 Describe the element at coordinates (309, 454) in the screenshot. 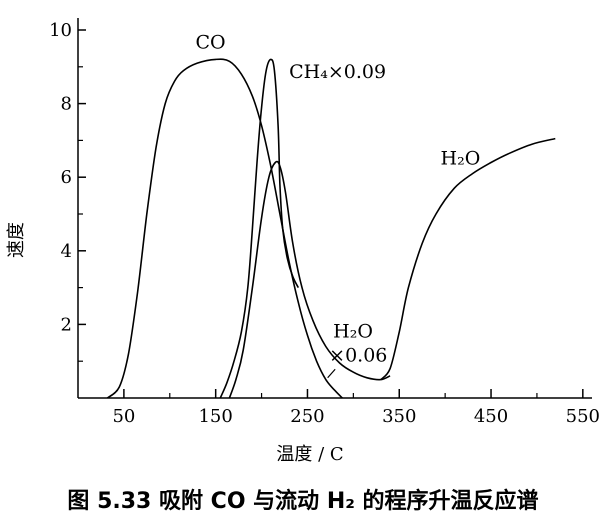

I see `x-axis-label: 温度 / C` at that location.